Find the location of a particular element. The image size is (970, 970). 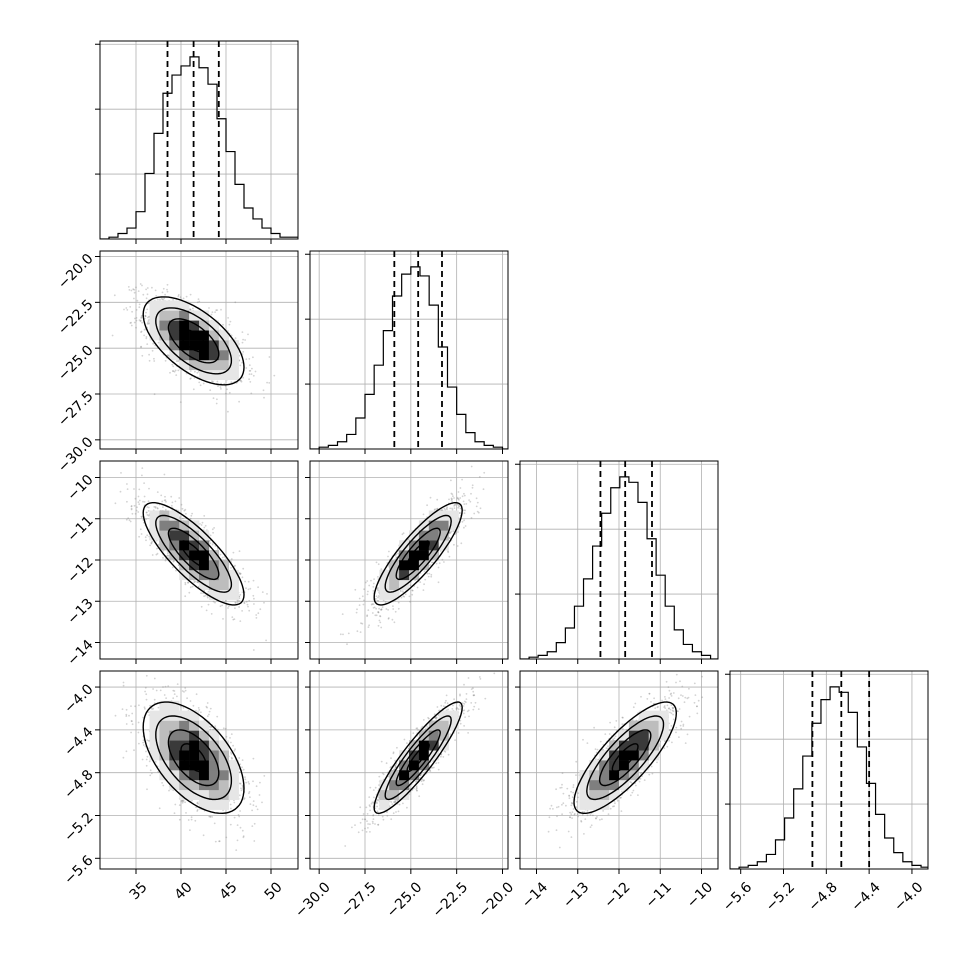

histogram-step-line is located at coordinates (409, 357).